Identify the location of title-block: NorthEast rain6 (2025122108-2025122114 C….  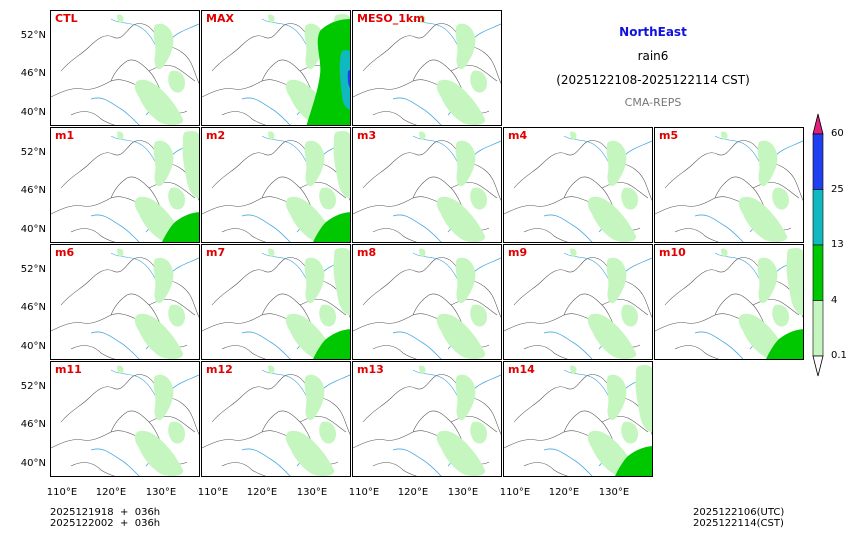
(653, 67).